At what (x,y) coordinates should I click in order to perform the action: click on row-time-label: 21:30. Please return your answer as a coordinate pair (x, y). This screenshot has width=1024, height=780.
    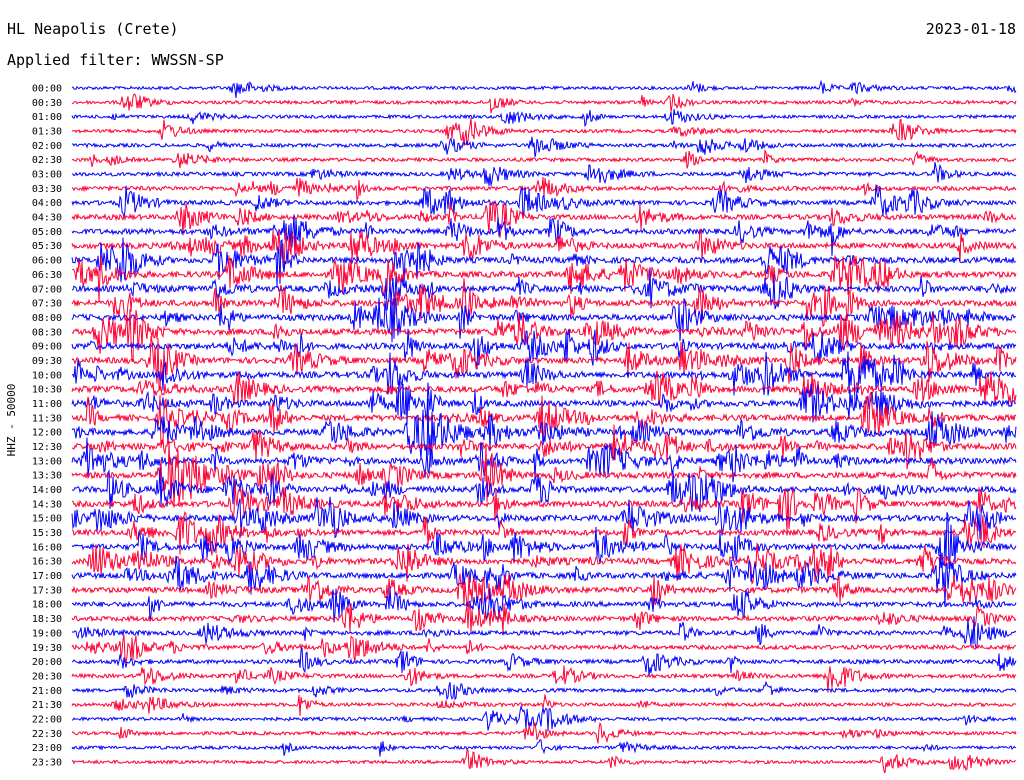
    Looking at the image, I should click on (47, 705).